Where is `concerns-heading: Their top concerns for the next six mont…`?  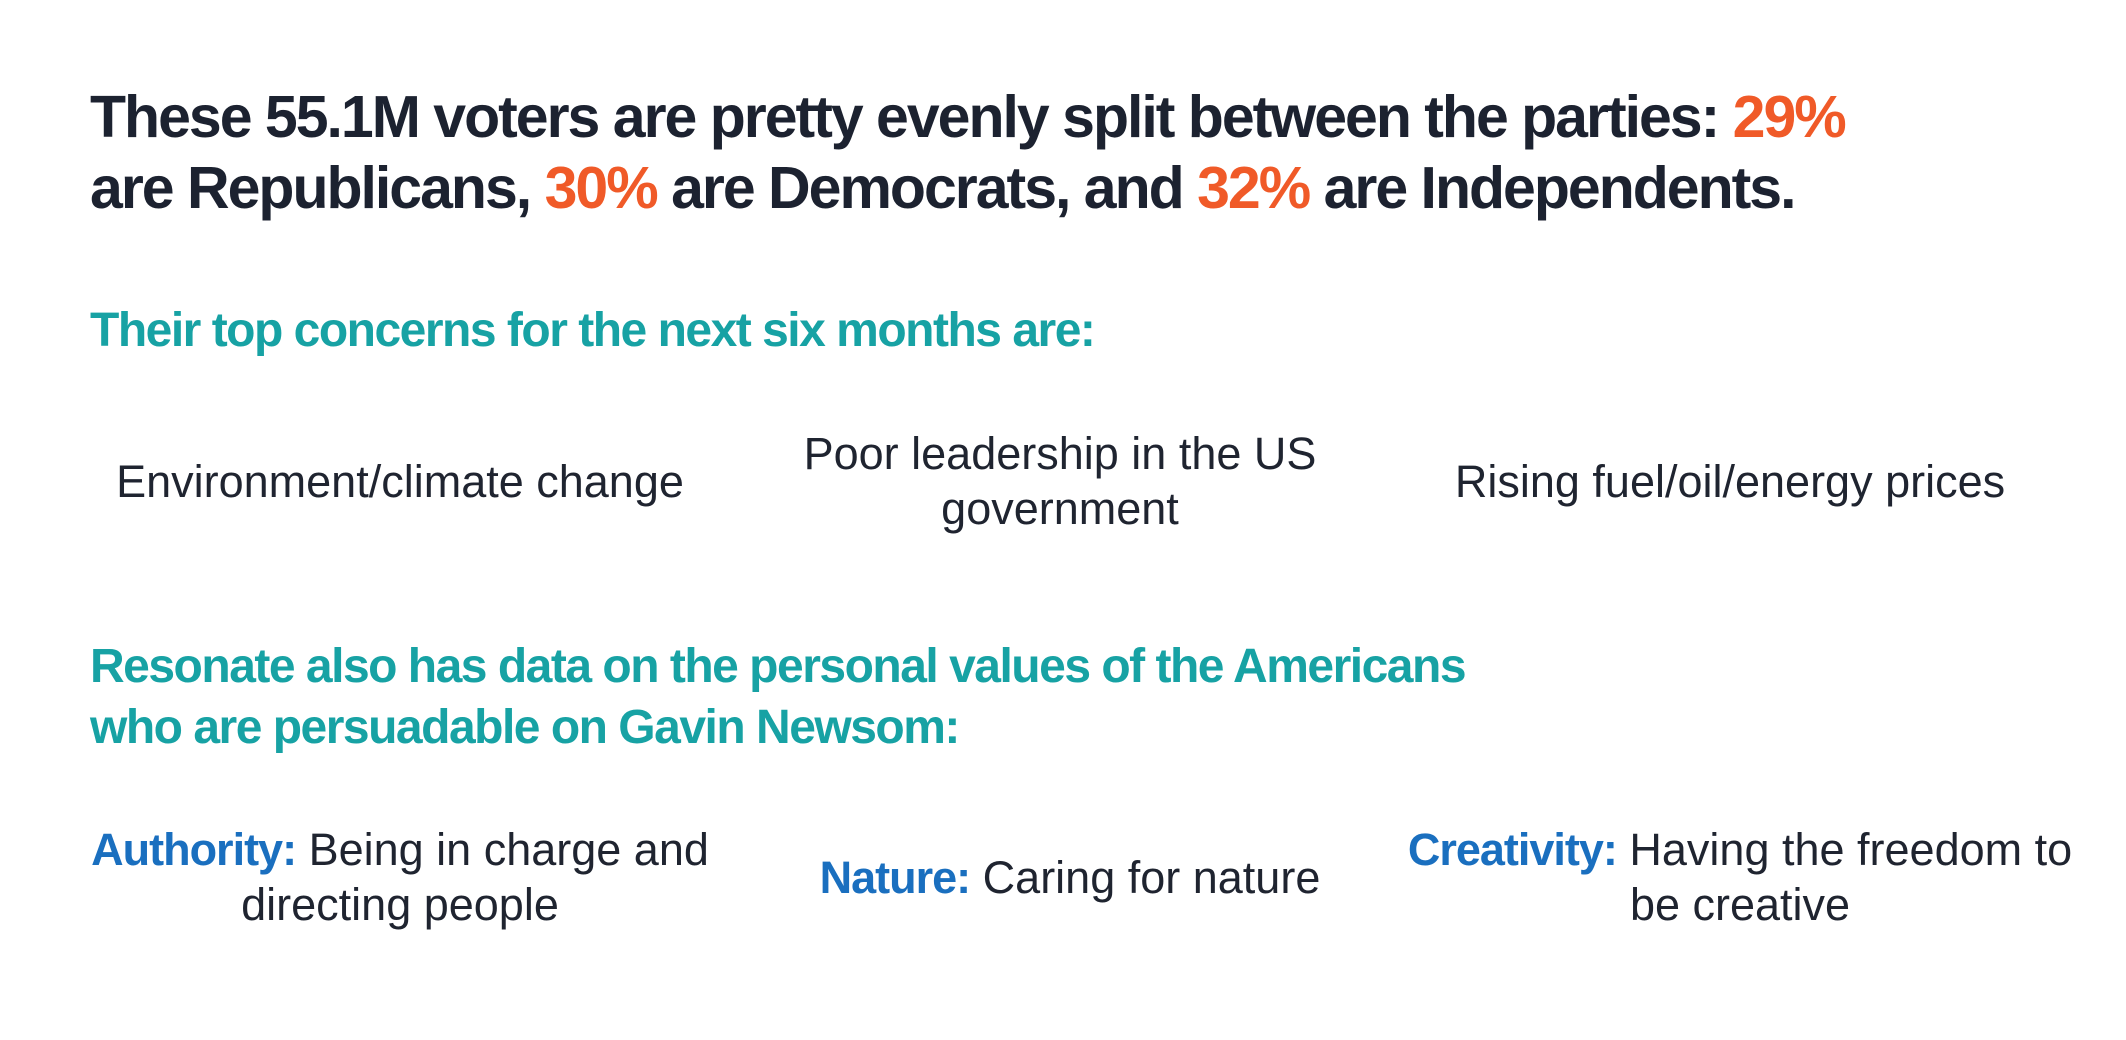 concerns-heading: Their top concerns for the next six mont… is located at coordinates (593, 330).